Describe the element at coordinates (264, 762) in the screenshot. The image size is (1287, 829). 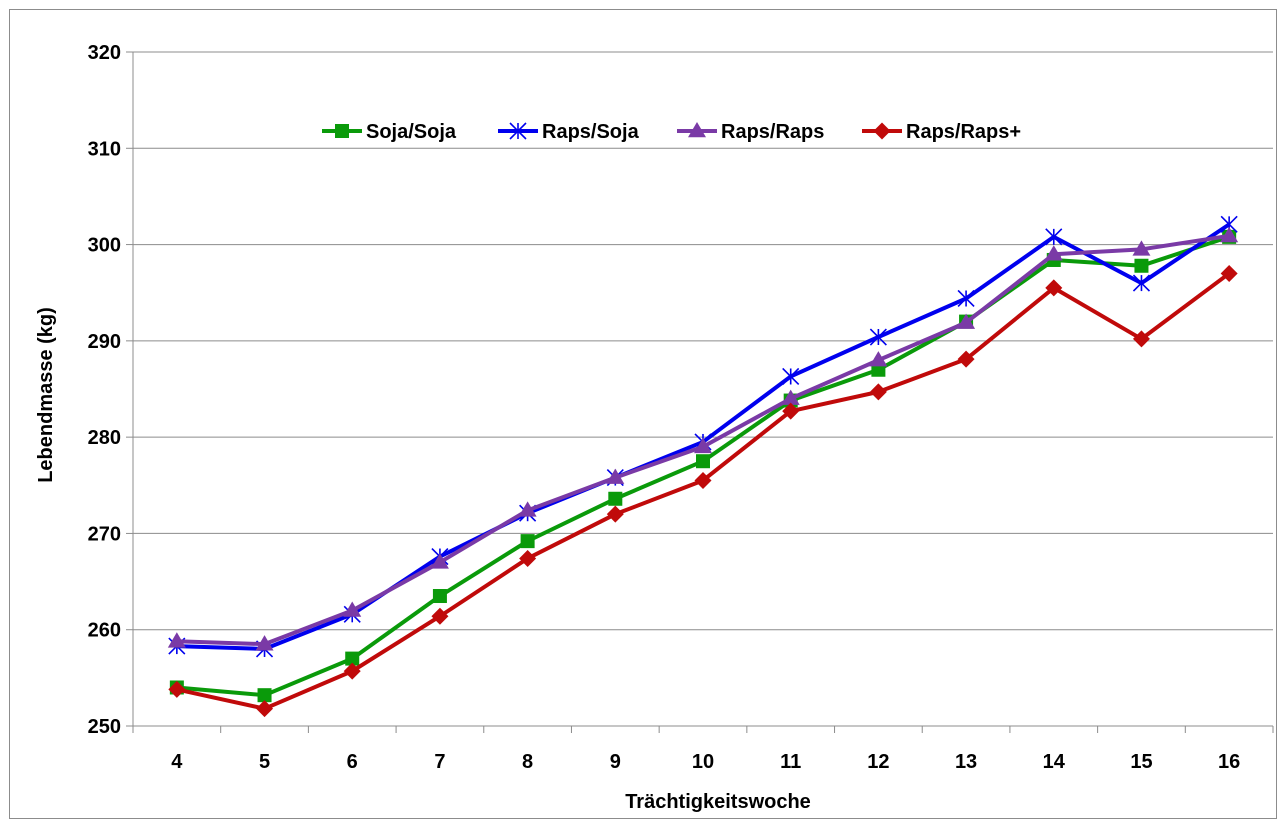
I see `x-tick-label: 5` at that location.